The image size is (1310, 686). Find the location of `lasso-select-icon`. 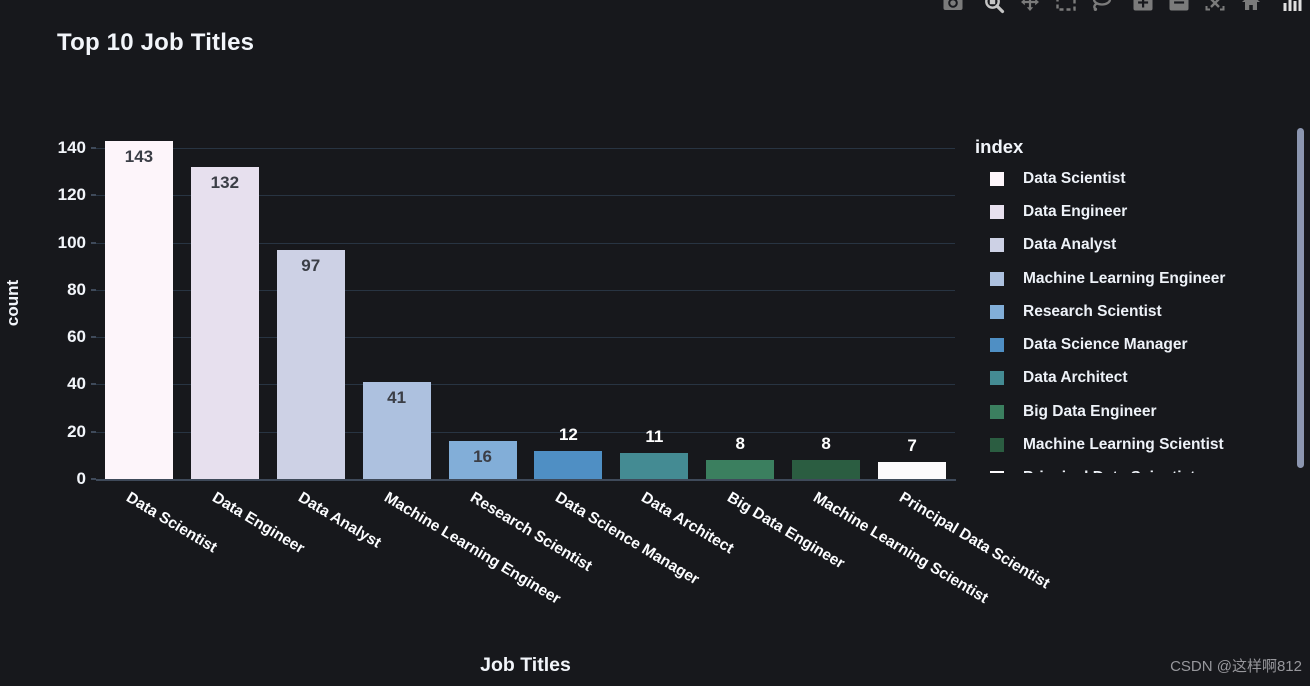

lasso-select-icon is located at coordinates (1102, 5).